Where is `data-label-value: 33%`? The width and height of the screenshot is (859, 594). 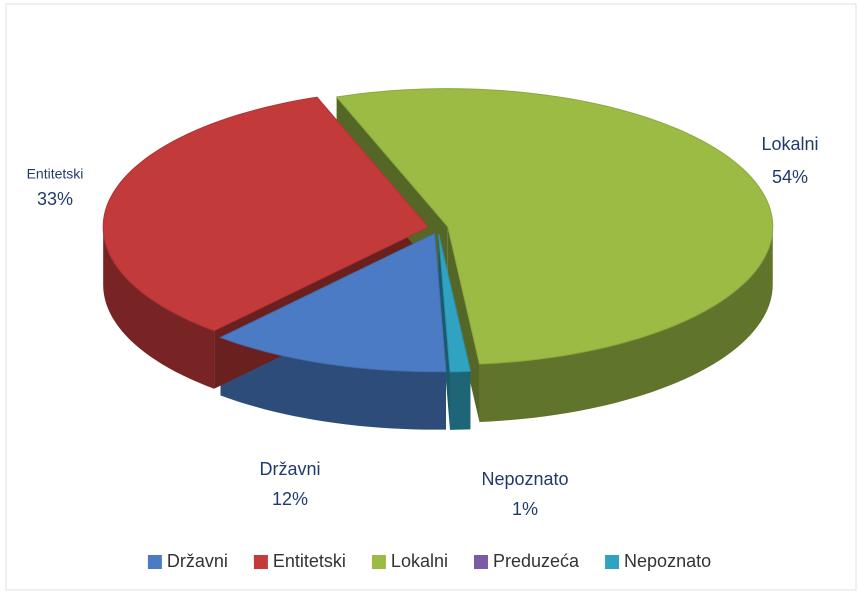 data-label-value: 33% is located at coordinates (55, 199).